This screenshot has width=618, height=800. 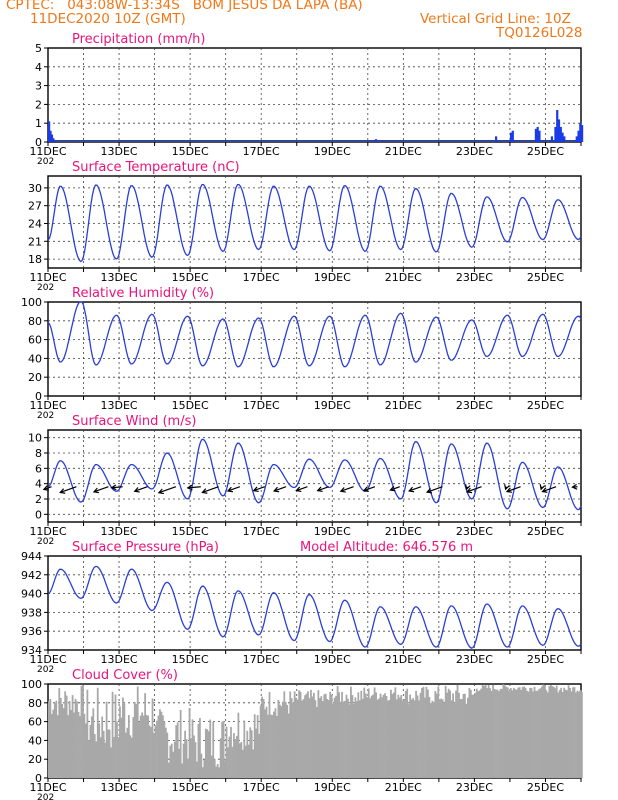 I want to click on temp-xtick-label: 11DEC, so click(x=47, y=277).